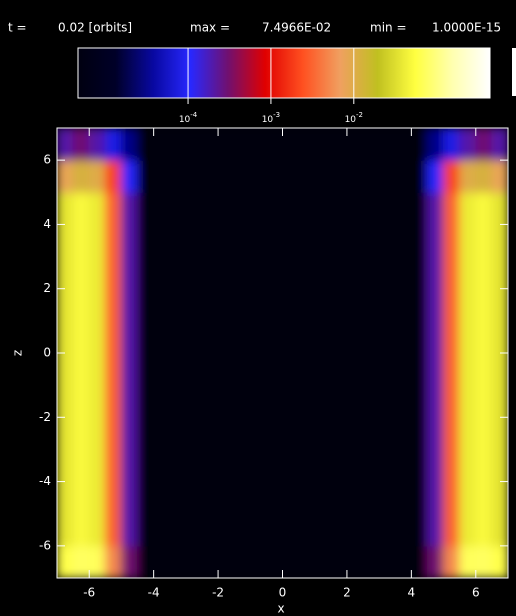 This screenshot has width=516, height=616. Describe the element at coordinates (359, 115) in the screenshot. I see `tick-exponent: -2` at that location.